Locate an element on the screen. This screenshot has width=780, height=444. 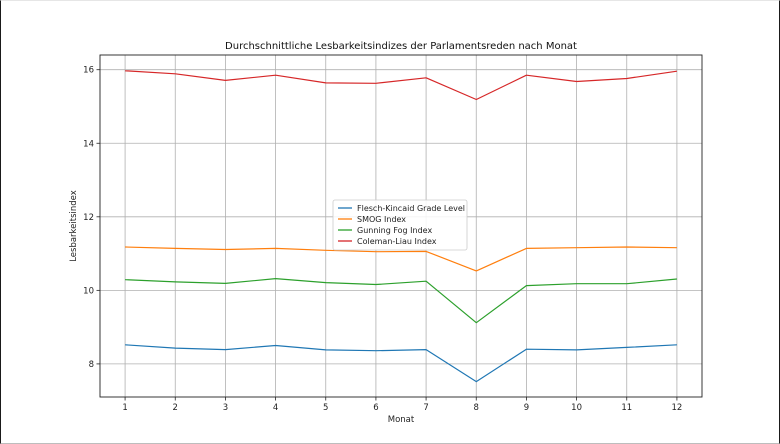
x-tick-label: 10 is located at coordinates (576, 408).